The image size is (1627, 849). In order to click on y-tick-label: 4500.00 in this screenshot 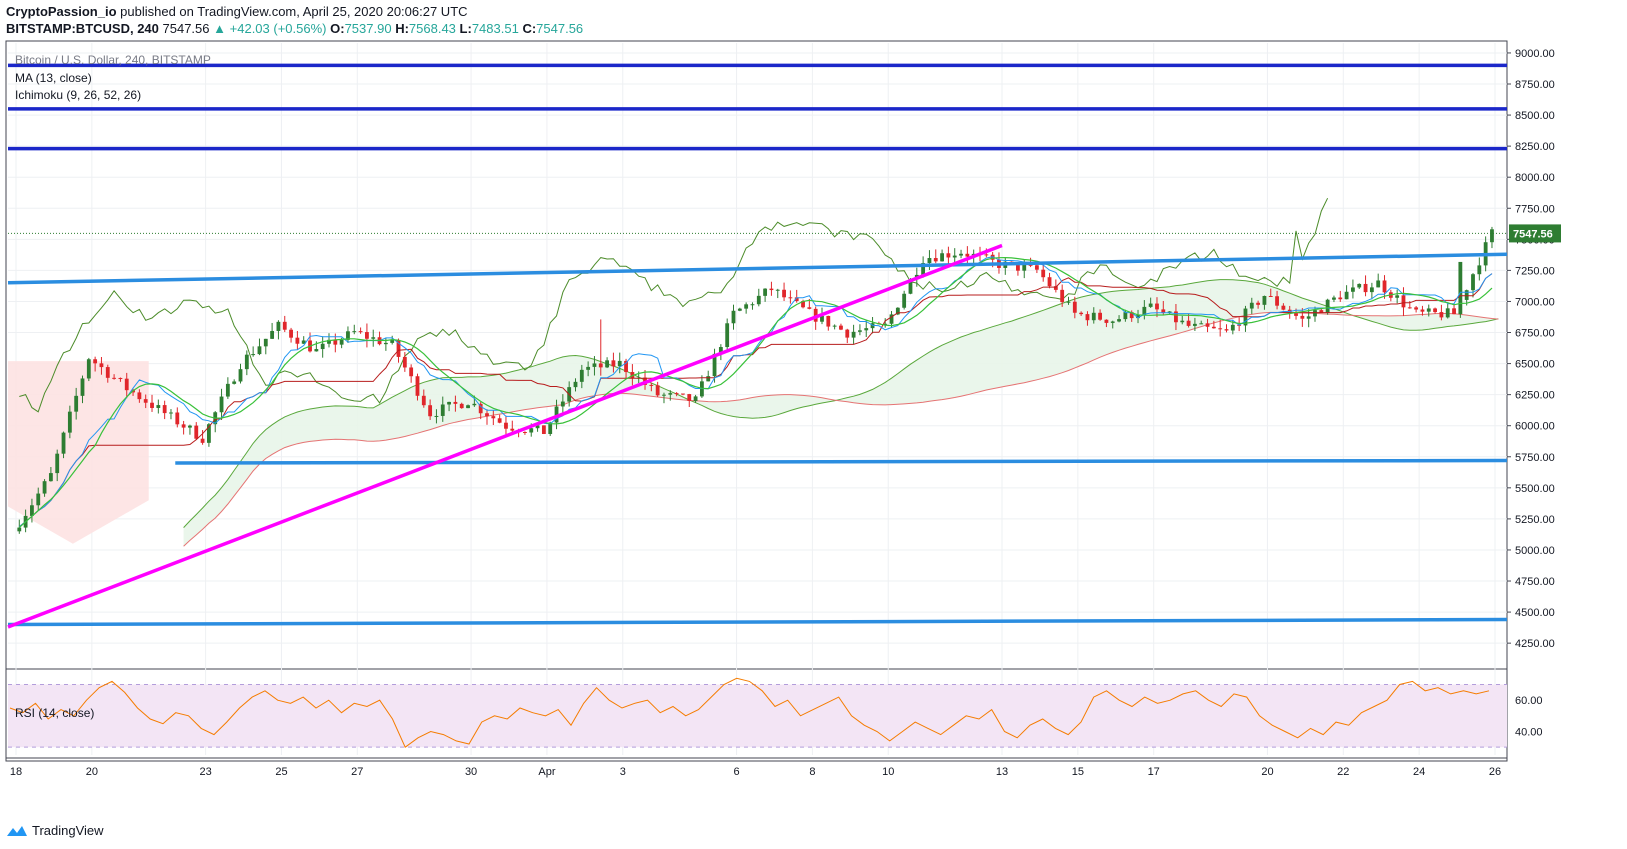, I will do `click(1535, 613)`.